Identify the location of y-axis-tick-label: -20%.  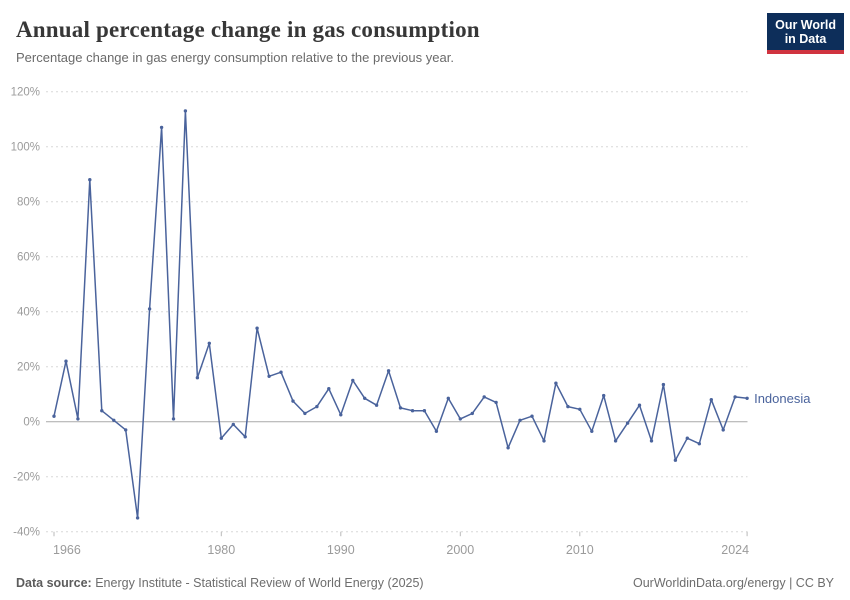
(26, 478).